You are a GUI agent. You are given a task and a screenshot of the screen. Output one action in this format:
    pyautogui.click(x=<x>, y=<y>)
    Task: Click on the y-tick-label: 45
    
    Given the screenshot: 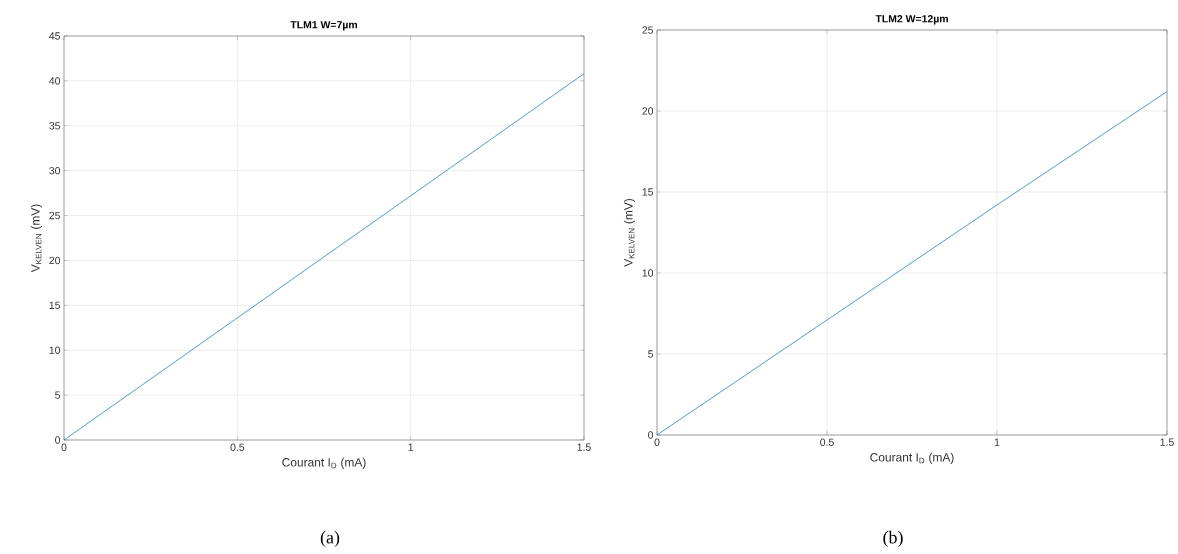 What is the action you would take?
    pyautogui.click(x=55, y=36)
    